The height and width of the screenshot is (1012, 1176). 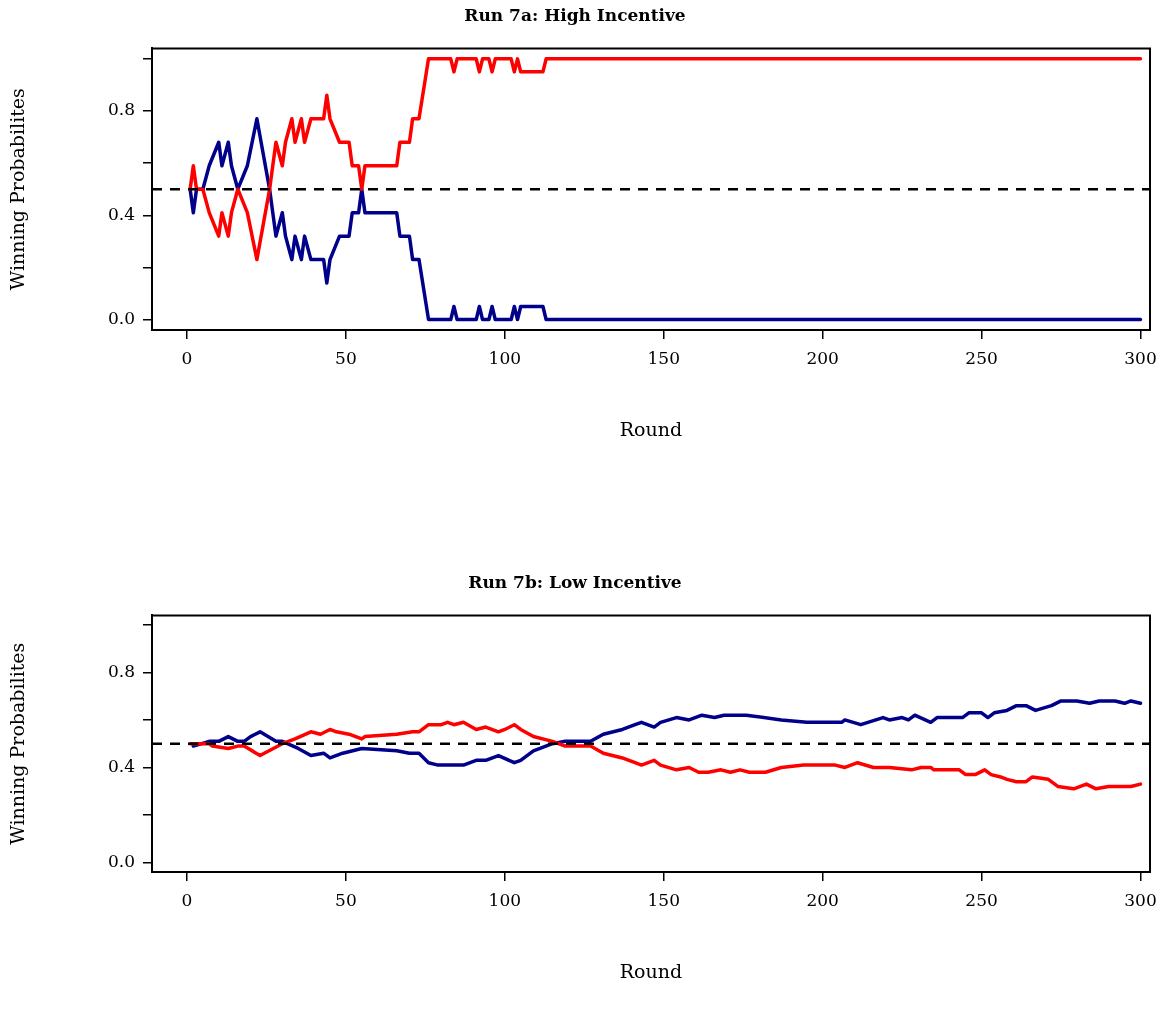 I want to click on chart-title: Run 7b: Low Incentive, so click(x=575, y=581).